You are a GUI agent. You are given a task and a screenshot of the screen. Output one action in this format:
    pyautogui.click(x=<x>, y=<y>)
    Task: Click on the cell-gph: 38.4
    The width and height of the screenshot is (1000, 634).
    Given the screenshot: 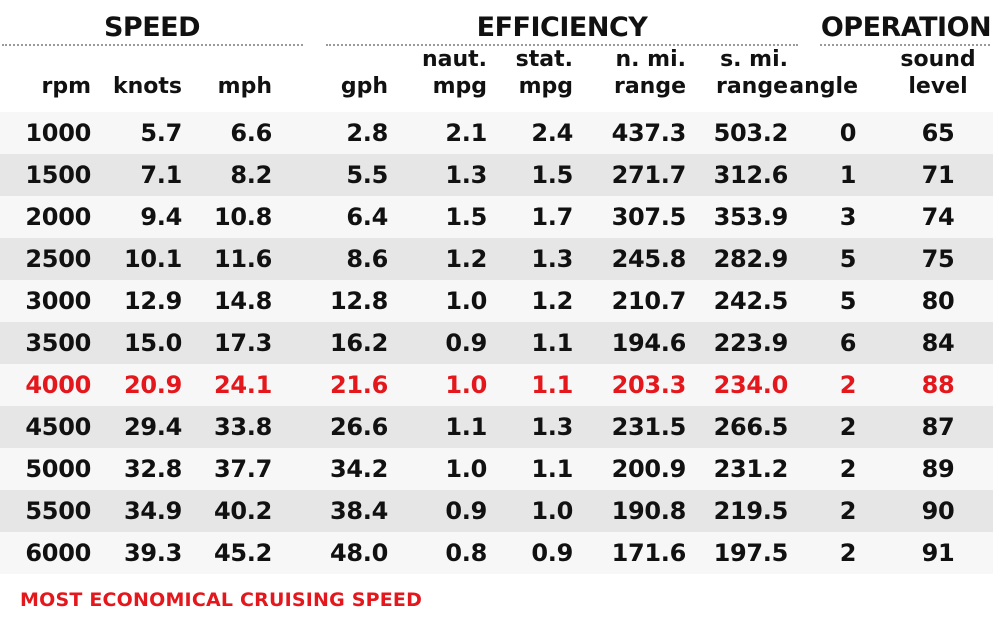 What is the action you would take?
    pyautogui.click(x=358, y=511)
    